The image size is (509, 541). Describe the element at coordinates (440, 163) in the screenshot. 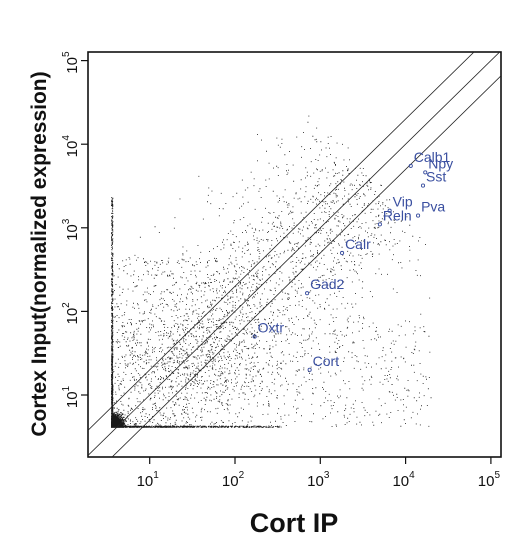

I see `gene-label-npy: Npy` at that location.